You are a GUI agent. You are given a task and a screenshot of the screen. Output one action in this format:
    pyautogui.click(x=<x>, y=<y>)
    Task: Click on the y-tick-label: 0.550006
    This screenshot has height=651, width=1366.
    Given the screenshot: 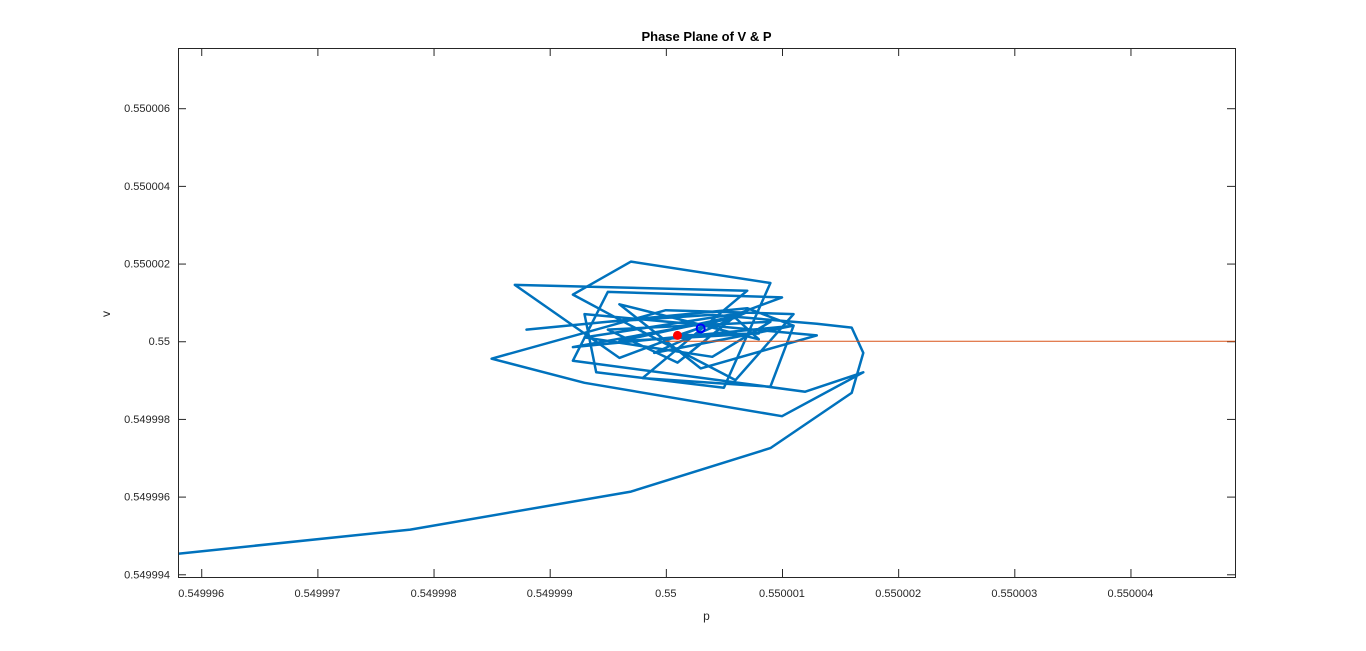 What is the action you would take?
    pyautogui.click(x=147, y=109)
    